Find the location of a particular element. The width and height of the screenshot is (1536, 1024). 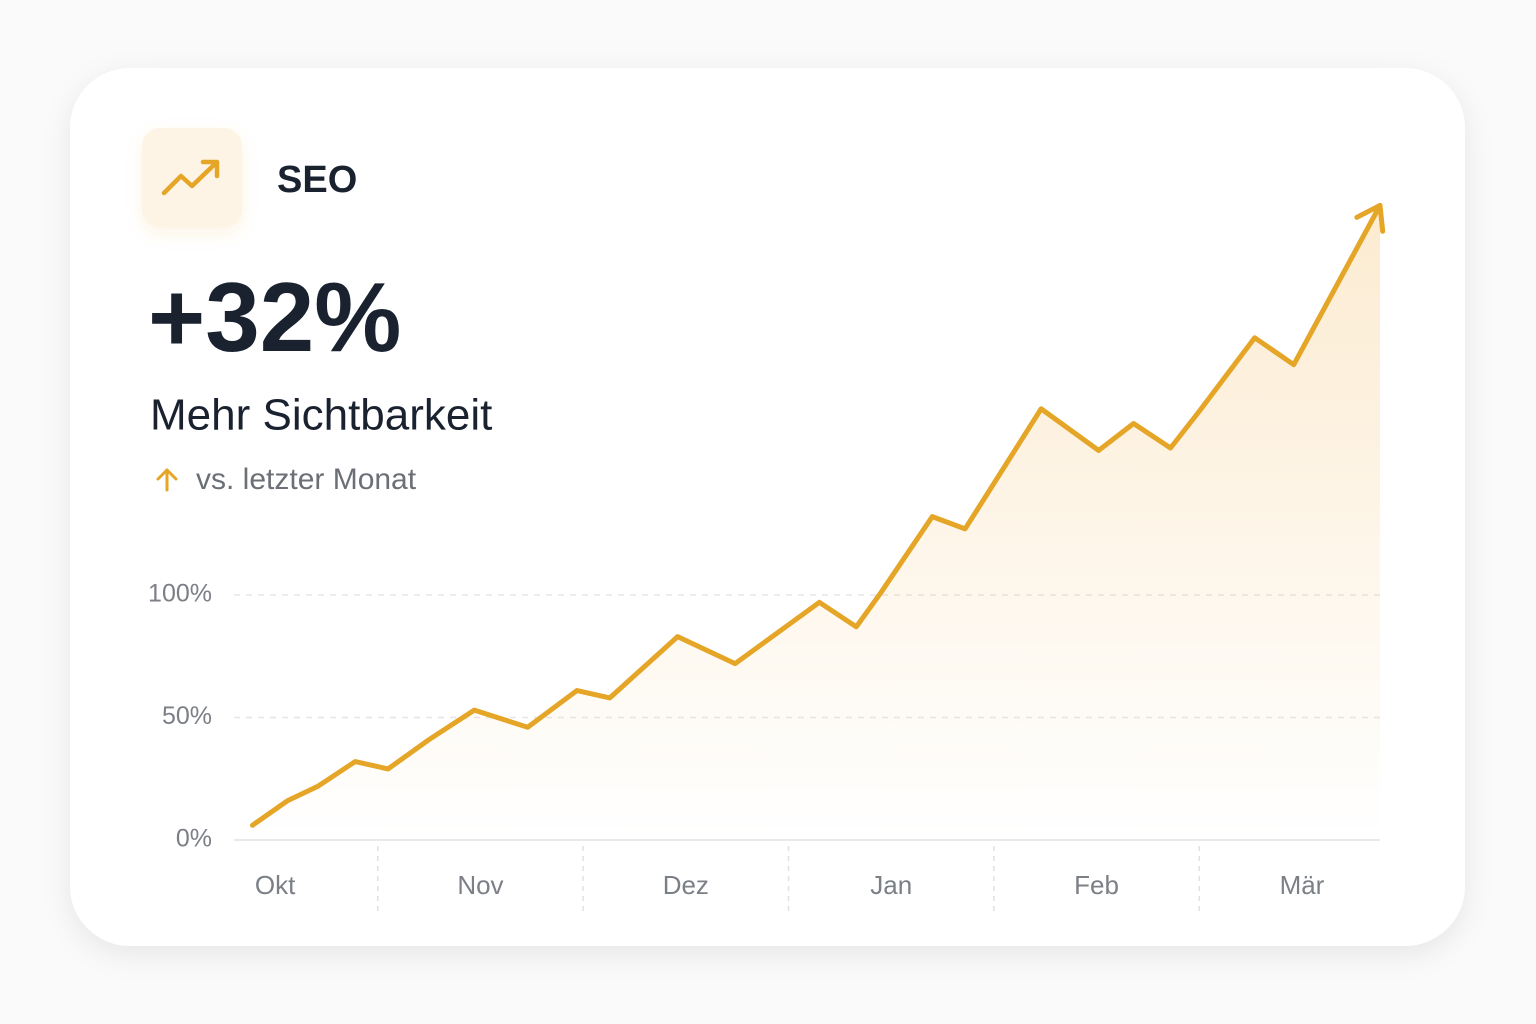

x-tick-label: Dez is located at coordinates (686, 885).